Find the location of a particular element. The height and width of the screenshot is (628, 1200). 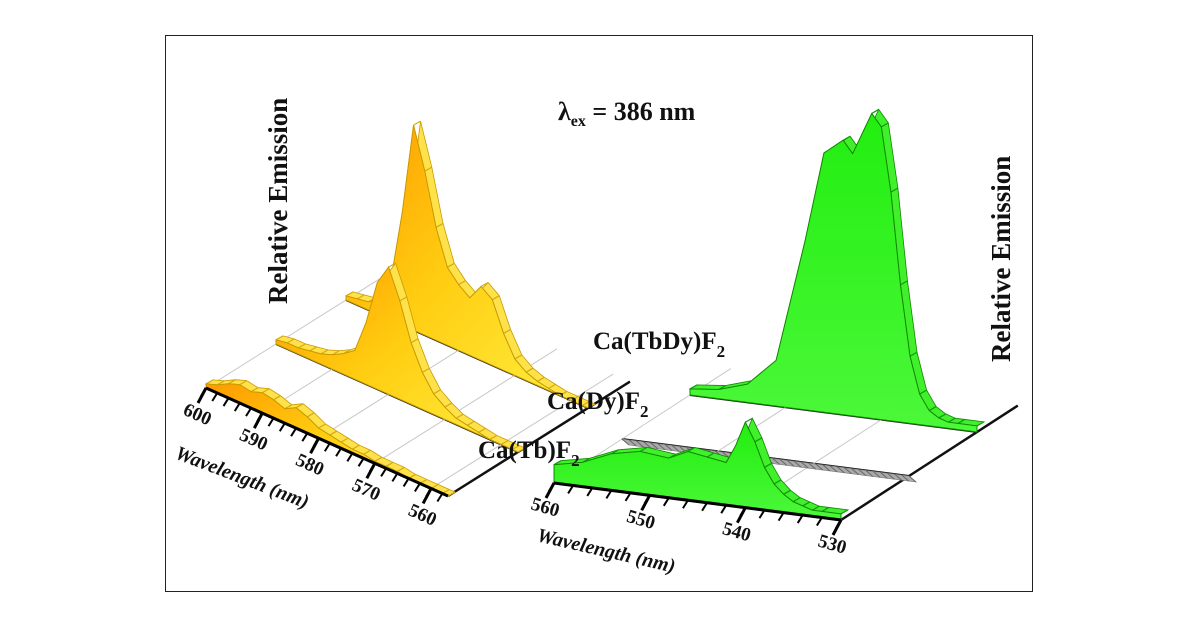

excitation-annotation: λex = 386 nm is located at coordinates (627, 113).